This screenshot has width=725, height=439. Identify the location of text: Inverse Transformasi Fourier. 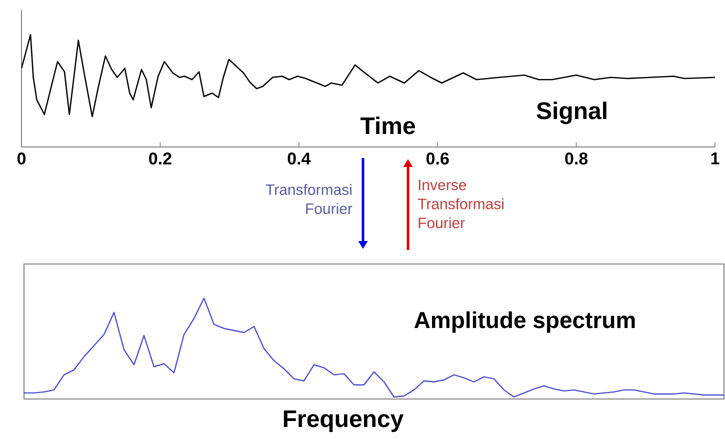
(461, 204).